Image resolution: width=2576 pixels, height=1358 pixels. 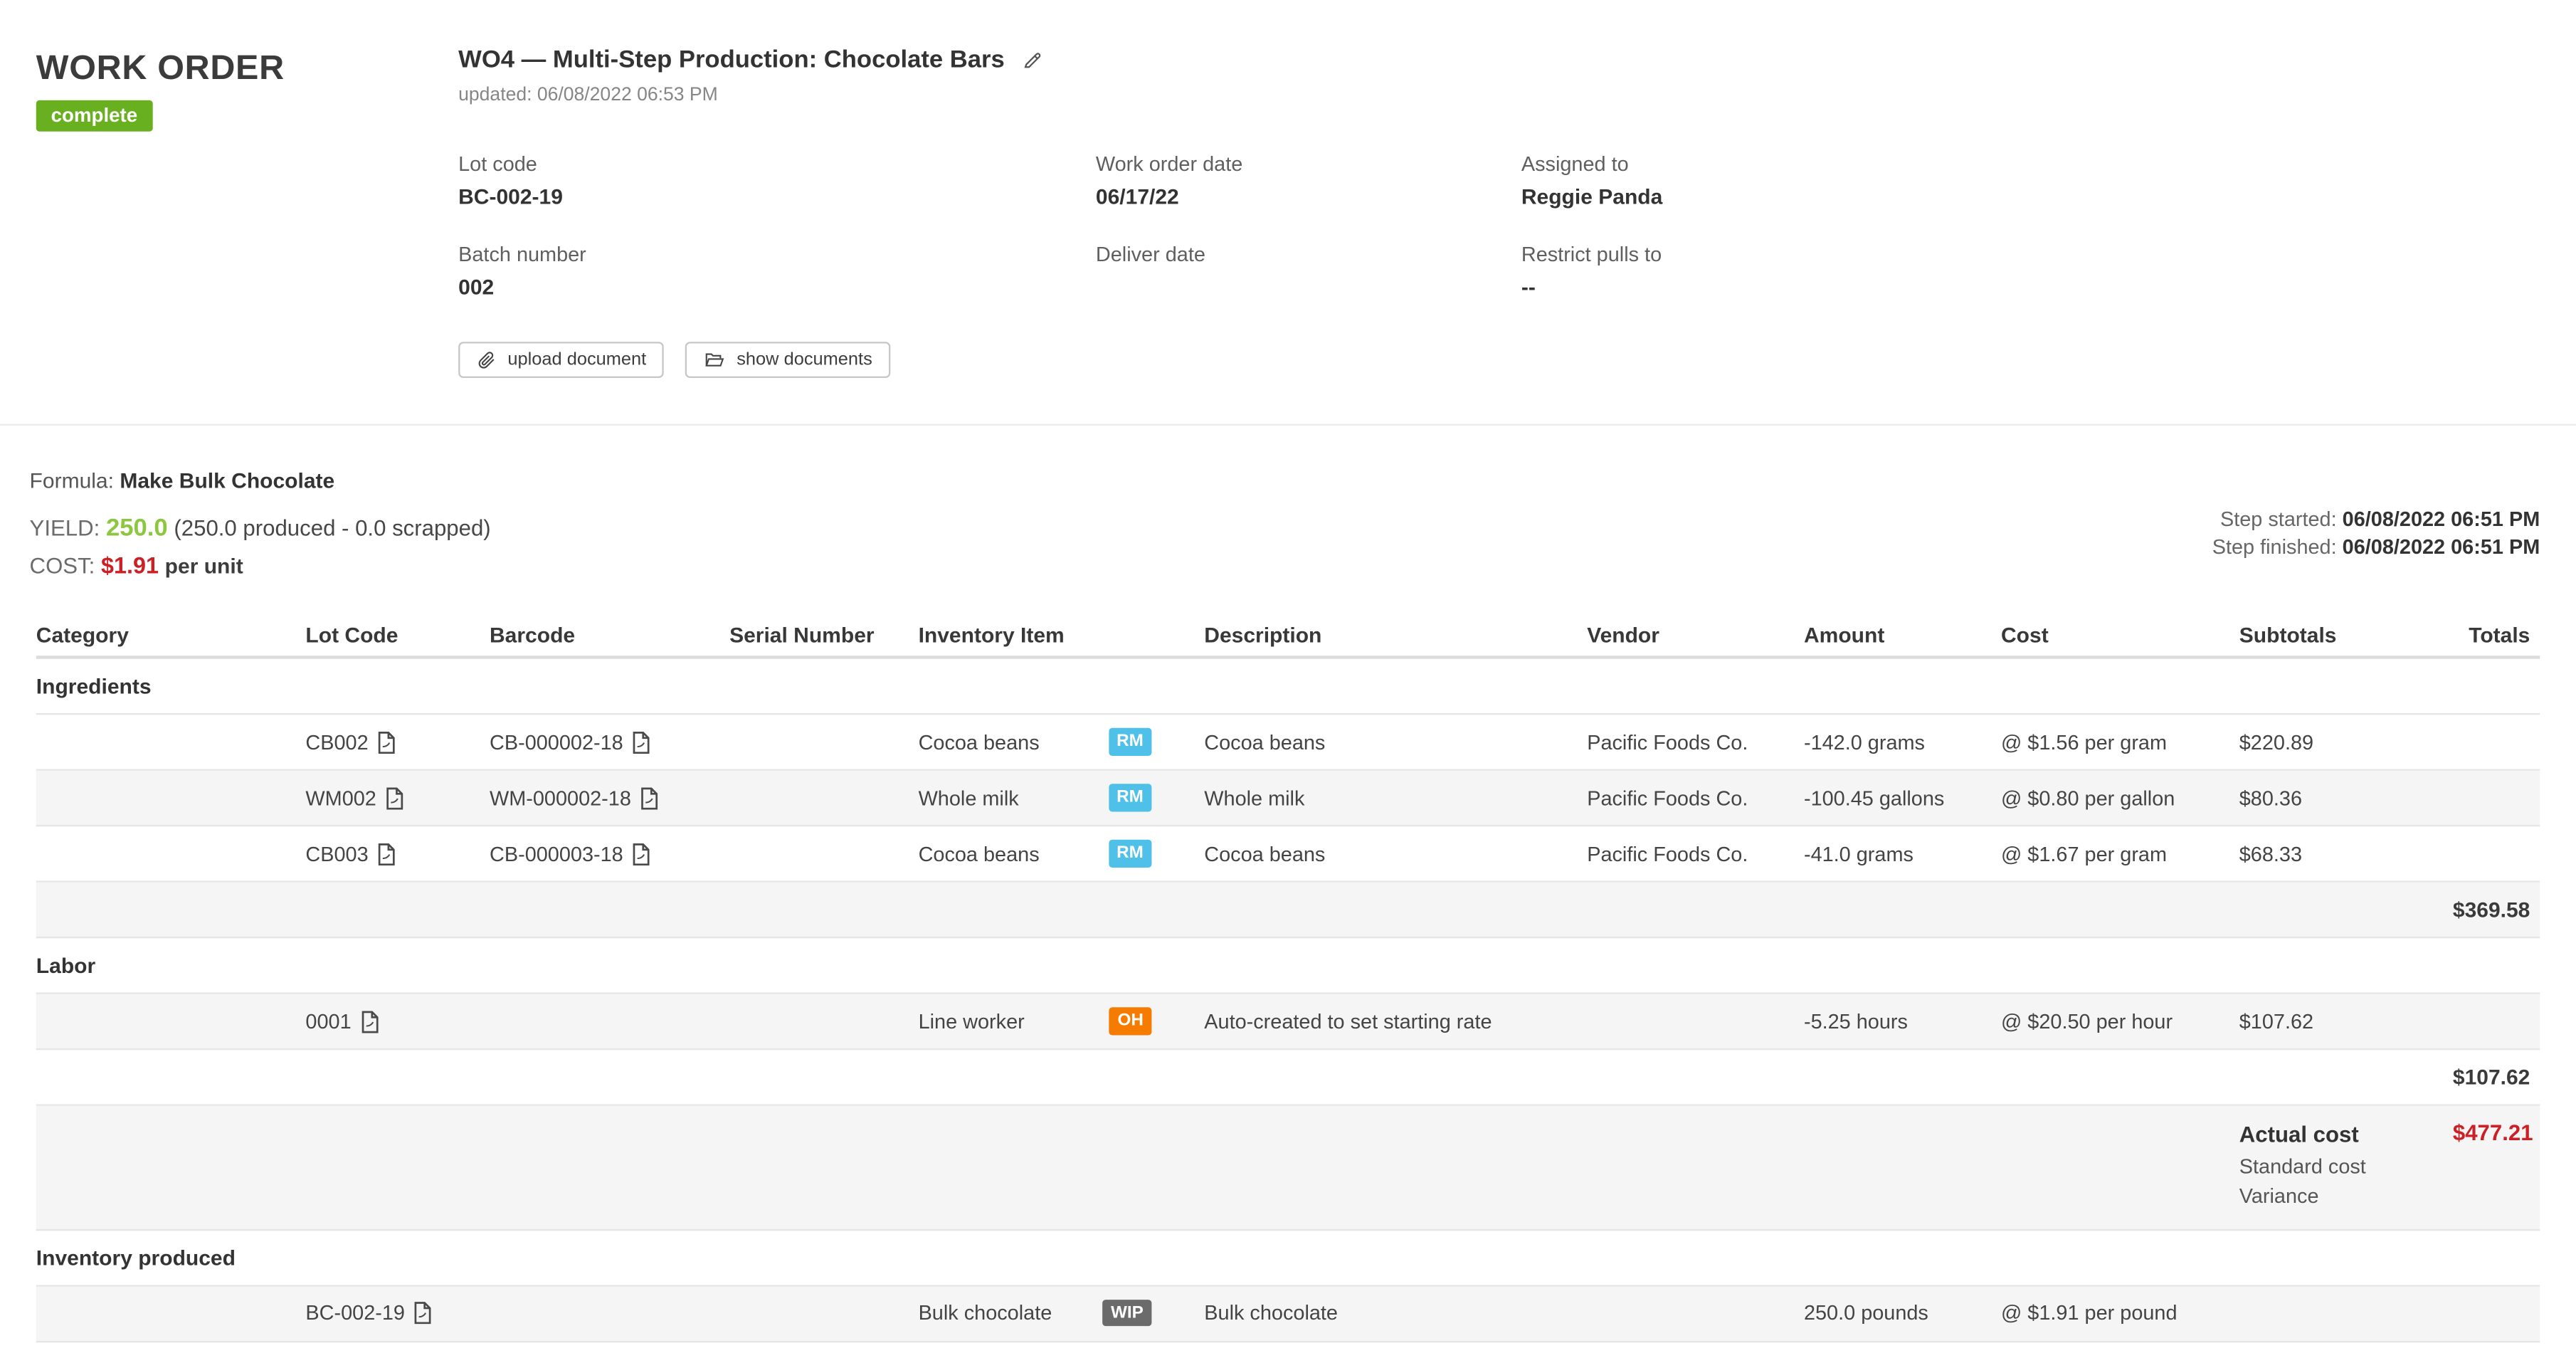 What do you see at coordinates (1130, 1021) in the screenshot?
I see `item-type-badge: OH` at bounding box center [1130, 1021].